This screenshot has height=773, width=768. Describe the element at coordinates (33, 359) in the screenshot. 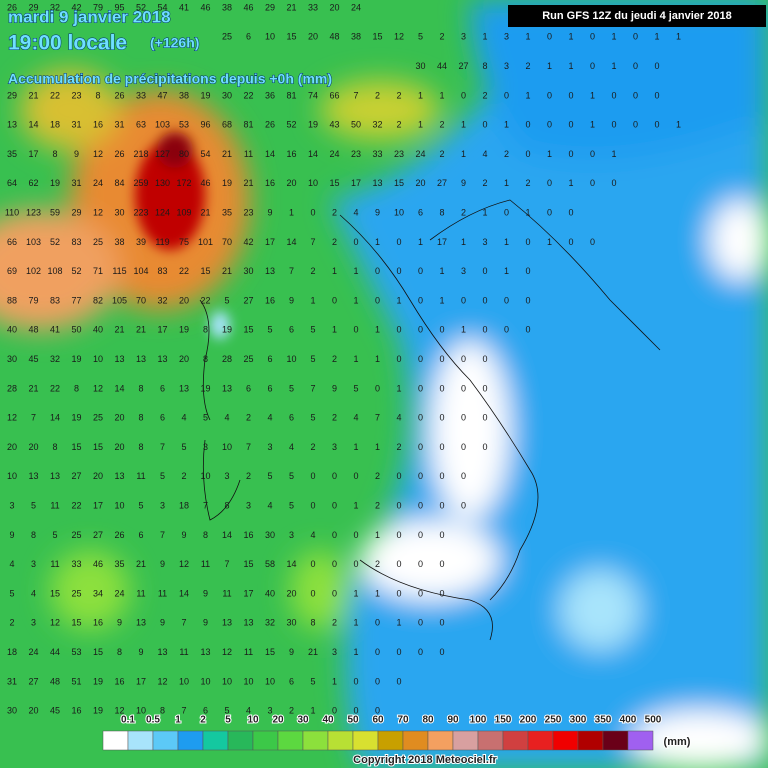

I see `grid-value: 45` at that location.